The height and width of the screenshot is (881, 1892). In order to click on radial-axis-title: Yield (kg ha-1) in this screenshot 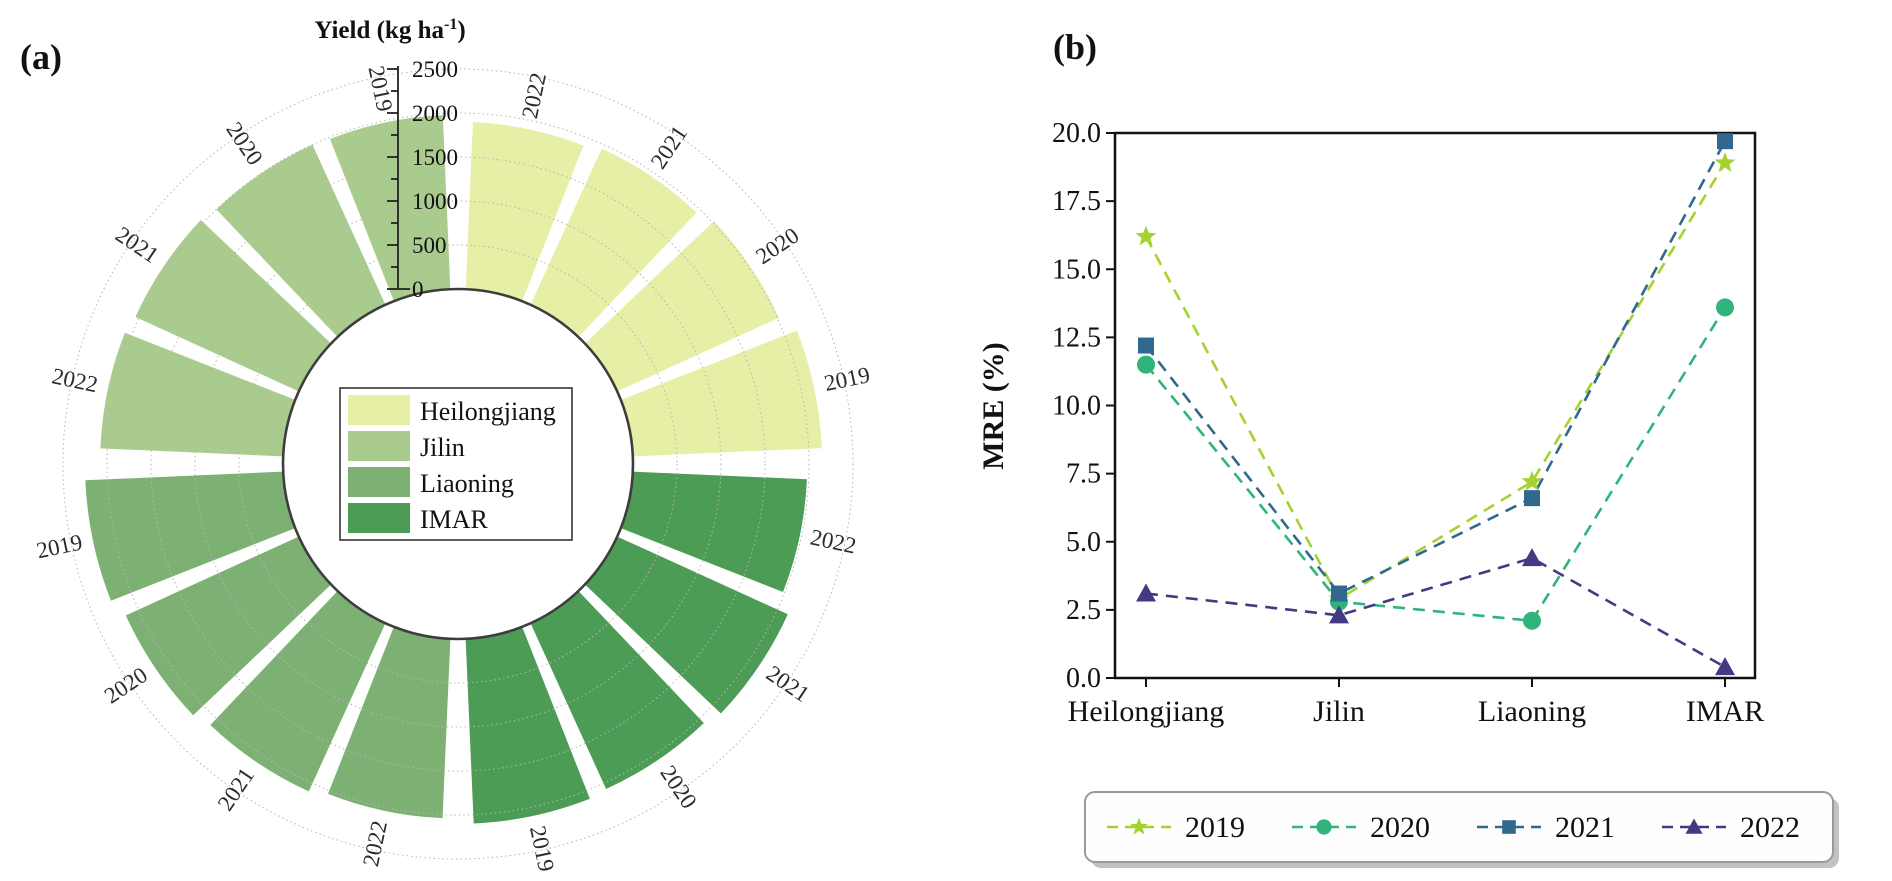, I will do `click(389, 30)`.